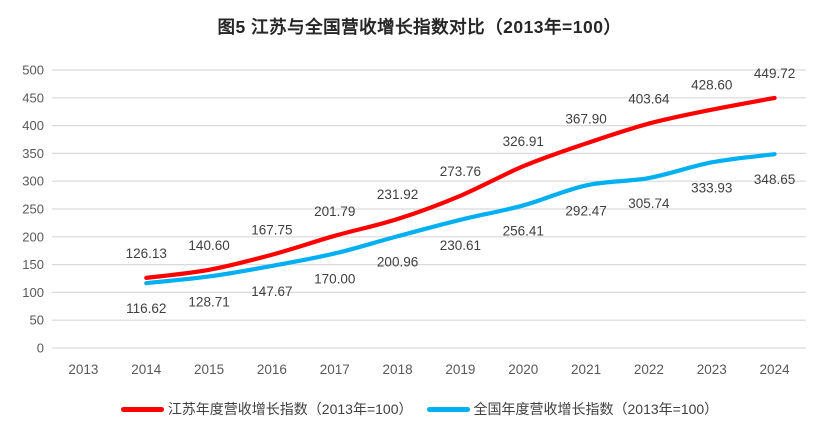 This screenshot has width=839, height=448. I want to click on data-label-jiangsu: 273.76, so click(460, 171).